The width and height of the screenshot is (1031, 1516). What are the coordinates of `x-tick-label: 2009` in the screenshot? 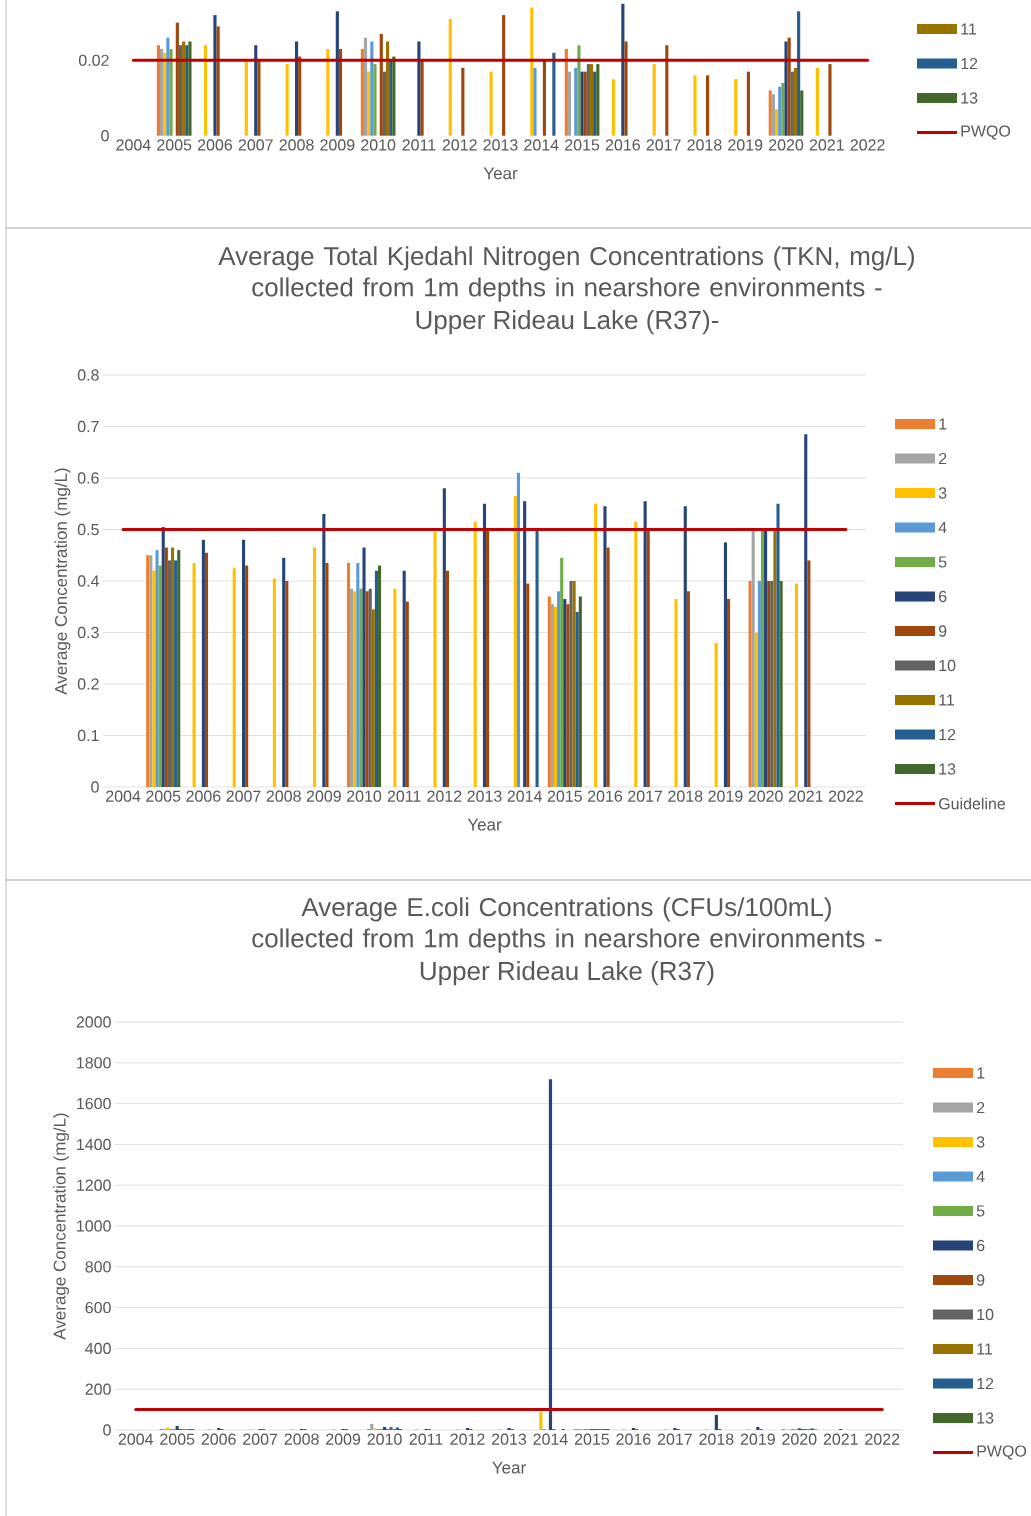 It's located at (343, 1439).